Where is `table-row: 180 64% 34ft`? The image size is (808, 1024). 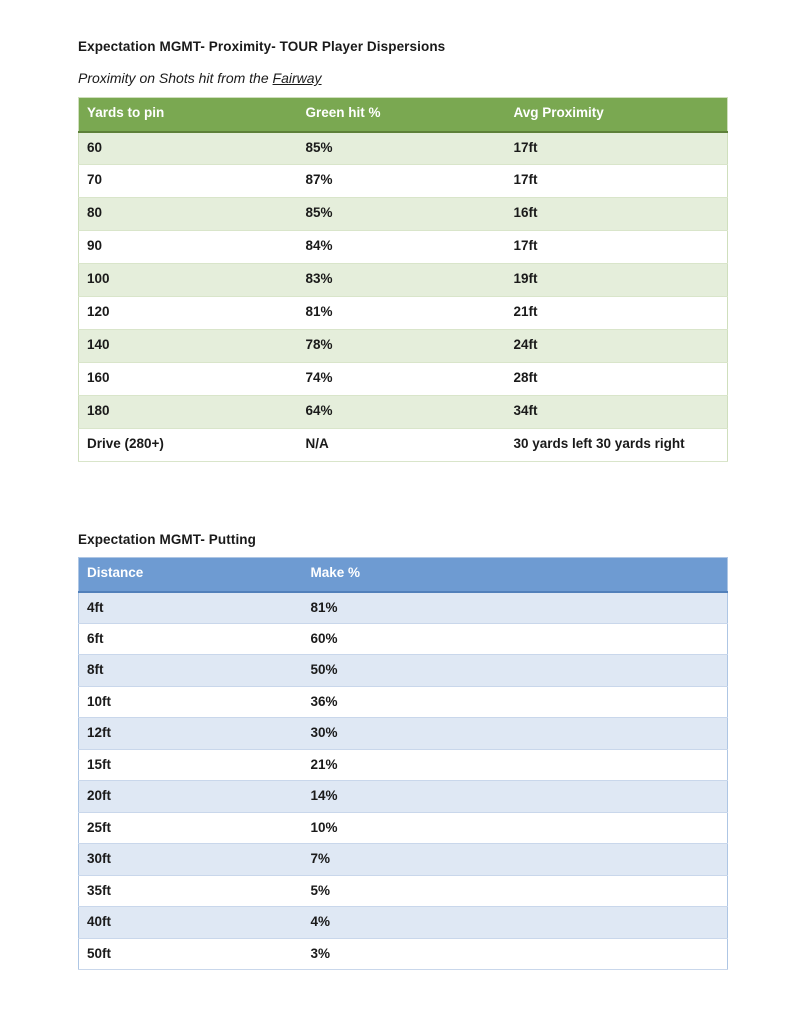
table-row: 180 64% 34ft is located at coordinates (403, 412).